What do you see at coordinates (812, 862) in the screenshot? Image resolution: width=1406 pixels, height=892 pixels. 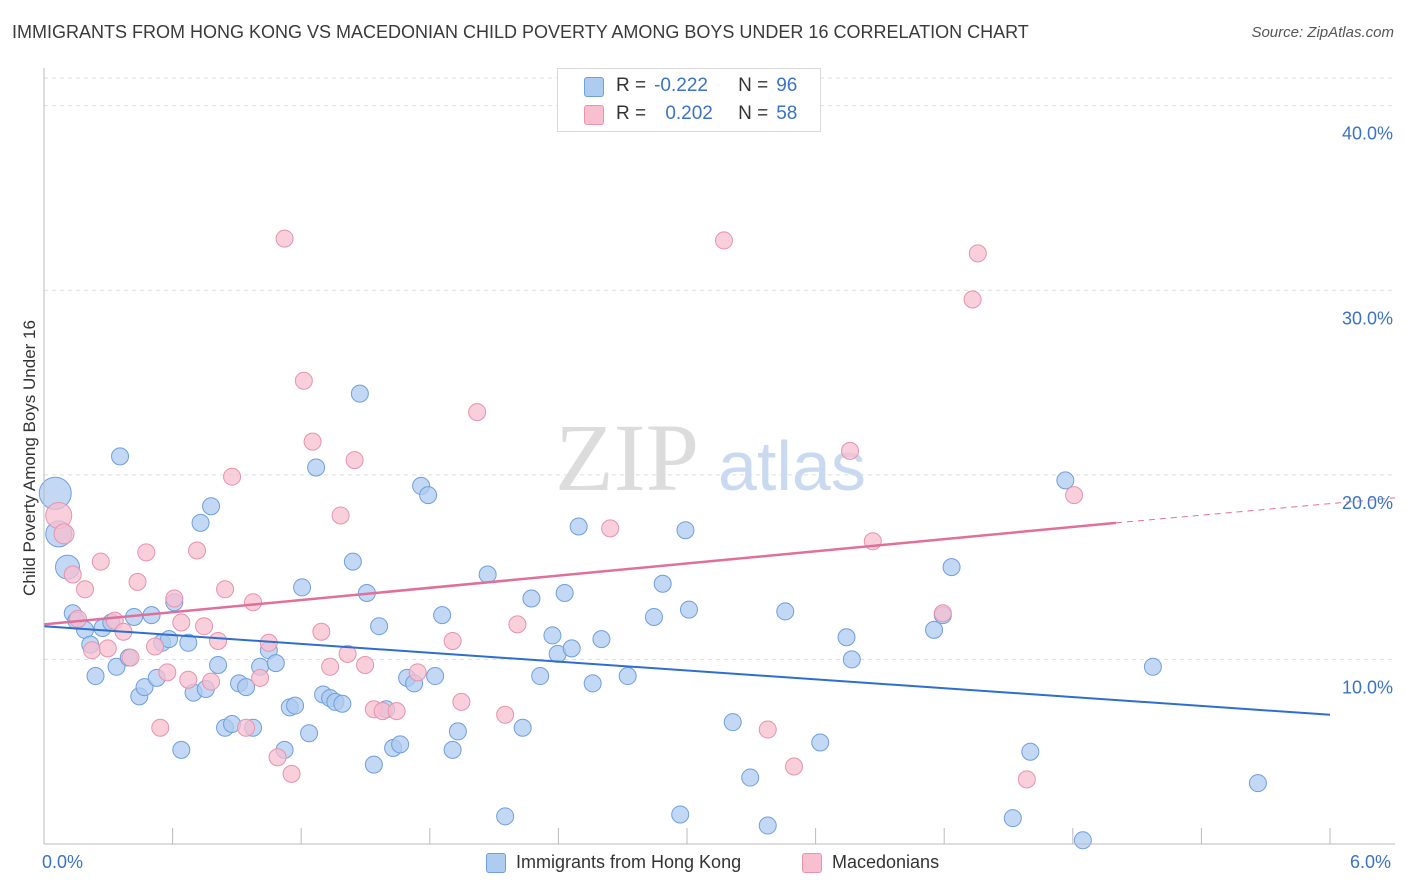 I see `legend-swatch-macedonians` at bounding box center [812, 862].